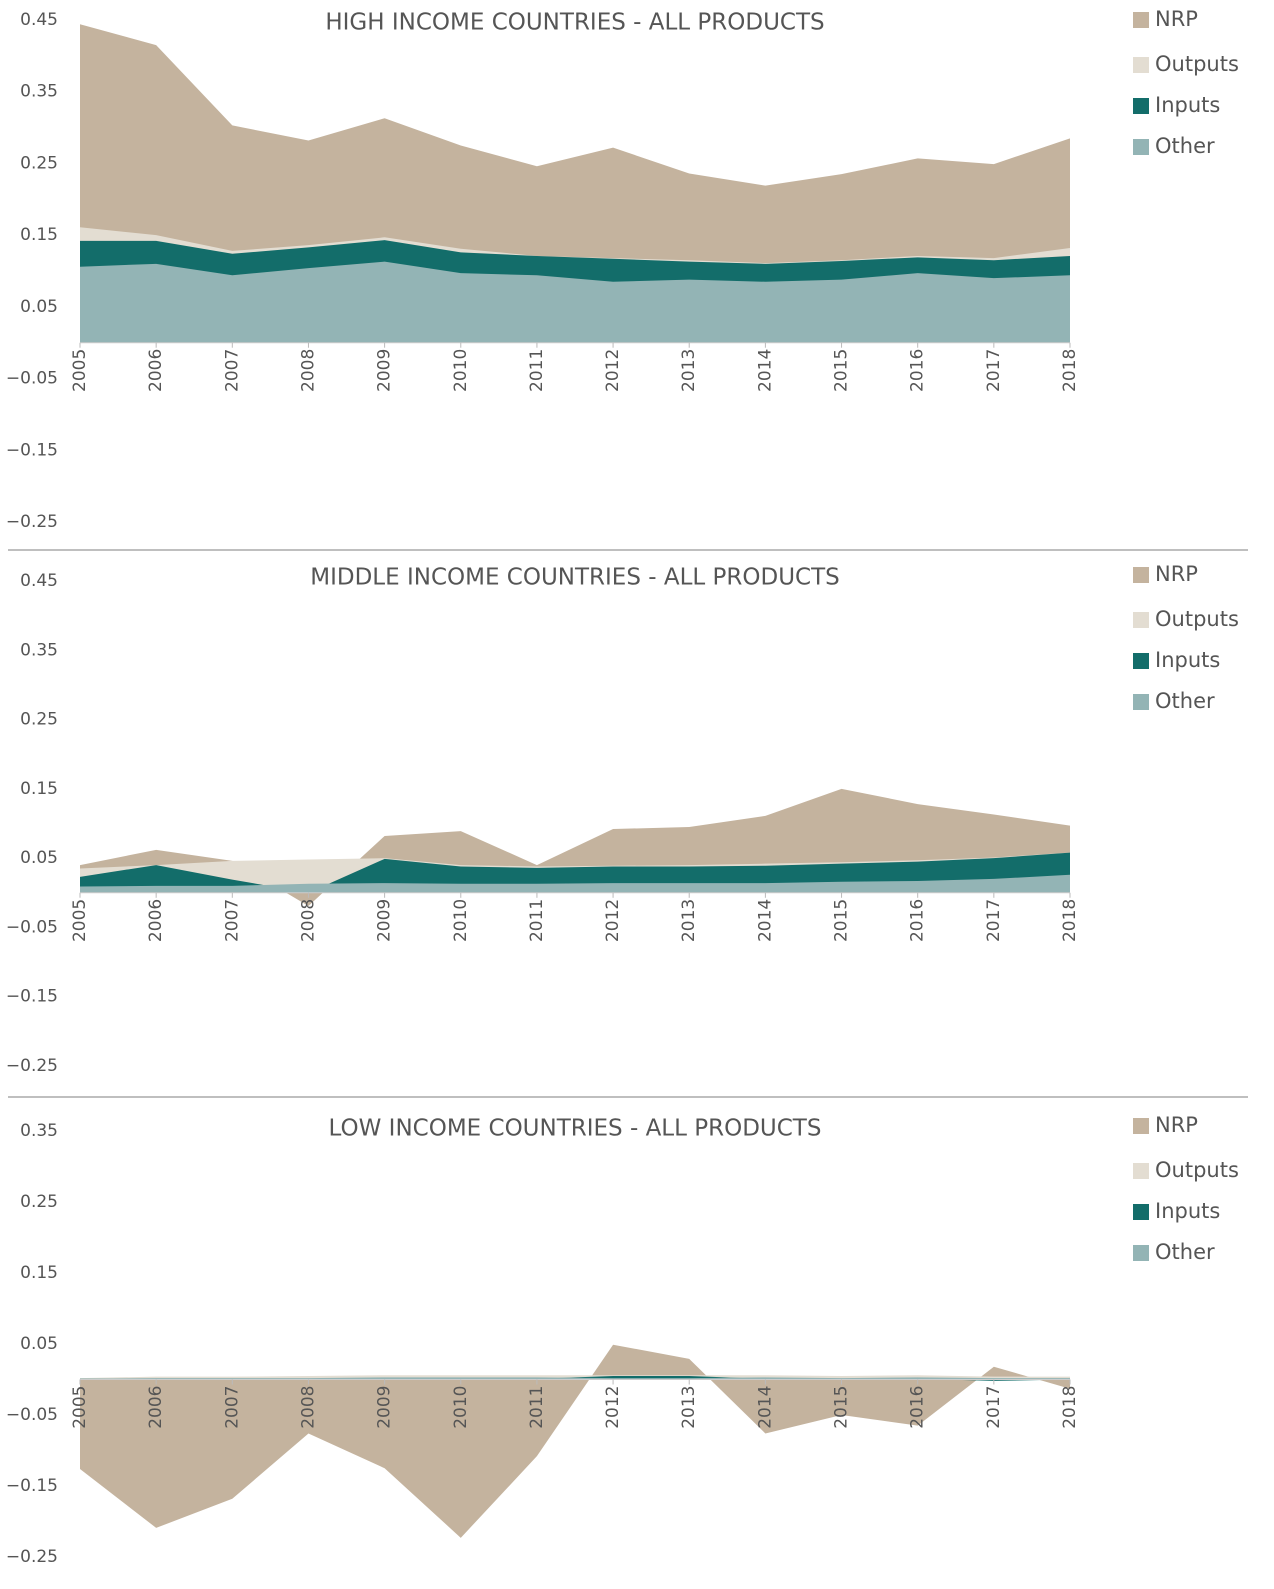 The width and height of the screenshot is (1274, 1589). Describe the element at coordinates (575, 1129) in the screenshot. I see `chart-title: LOW INCOME COUNTRIES - ALL PRODUCTS` at that location.